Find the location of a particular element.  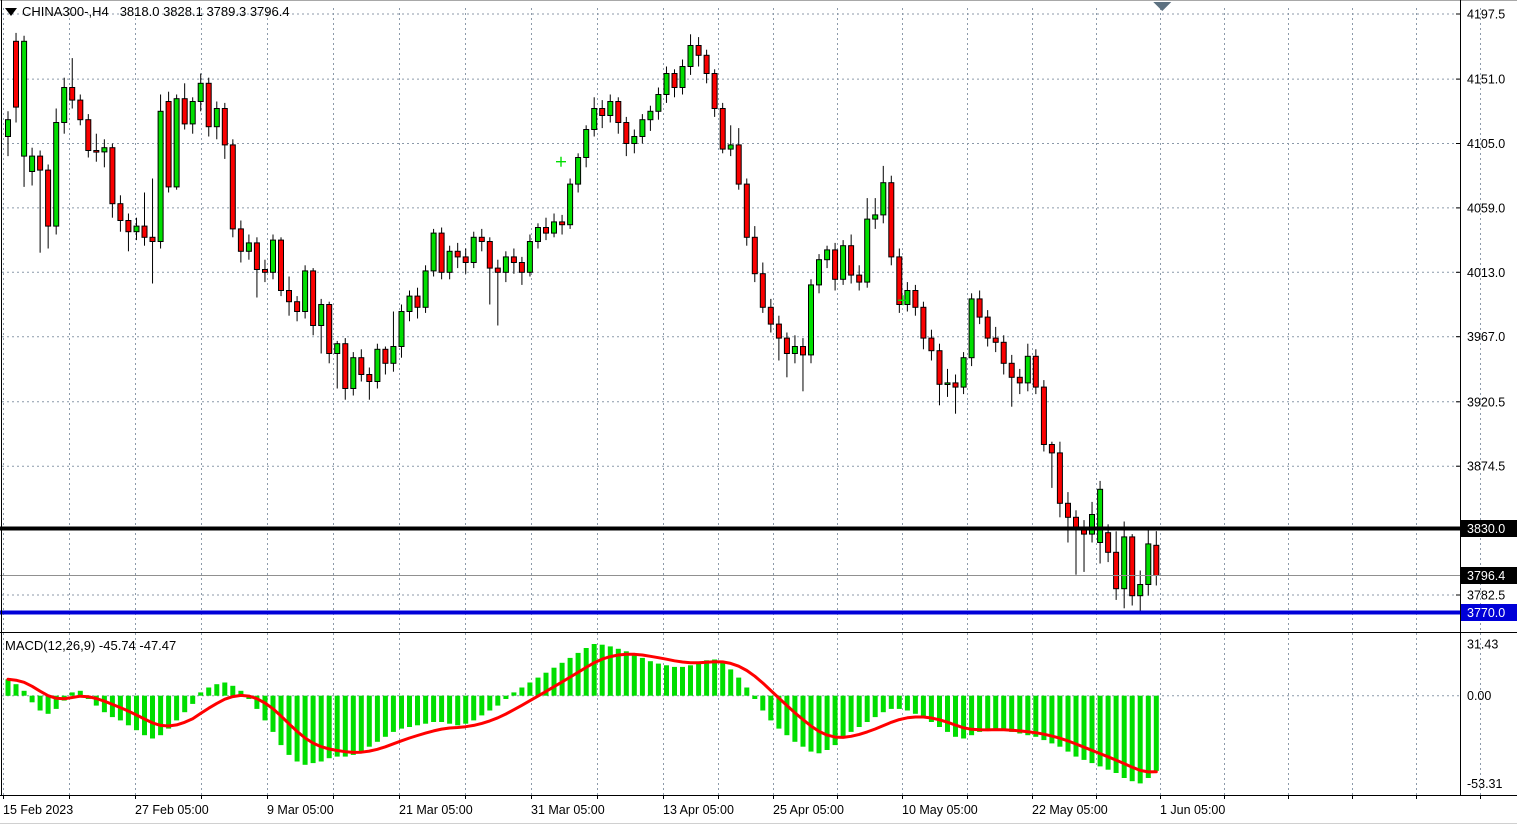

price-badges-layer: 3830.0 3796.4 3770.0 is located at coordinates (1489, 570).